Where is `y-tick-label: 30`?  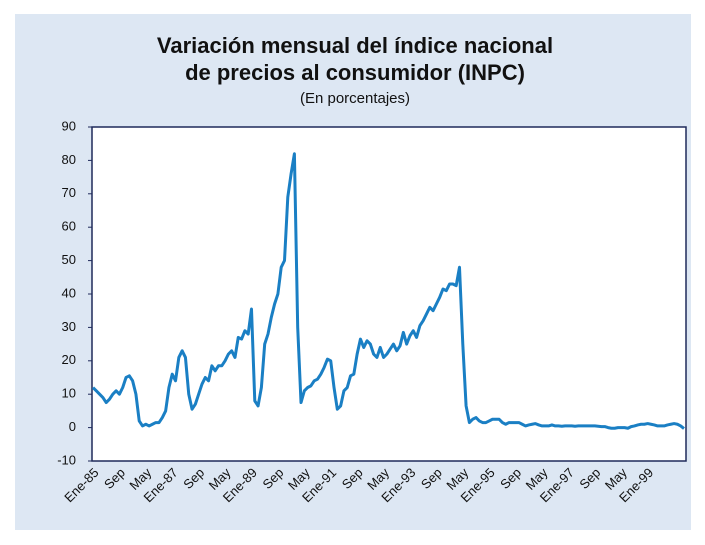
y-tick-label: 30 is located at coordinates (69, 326).